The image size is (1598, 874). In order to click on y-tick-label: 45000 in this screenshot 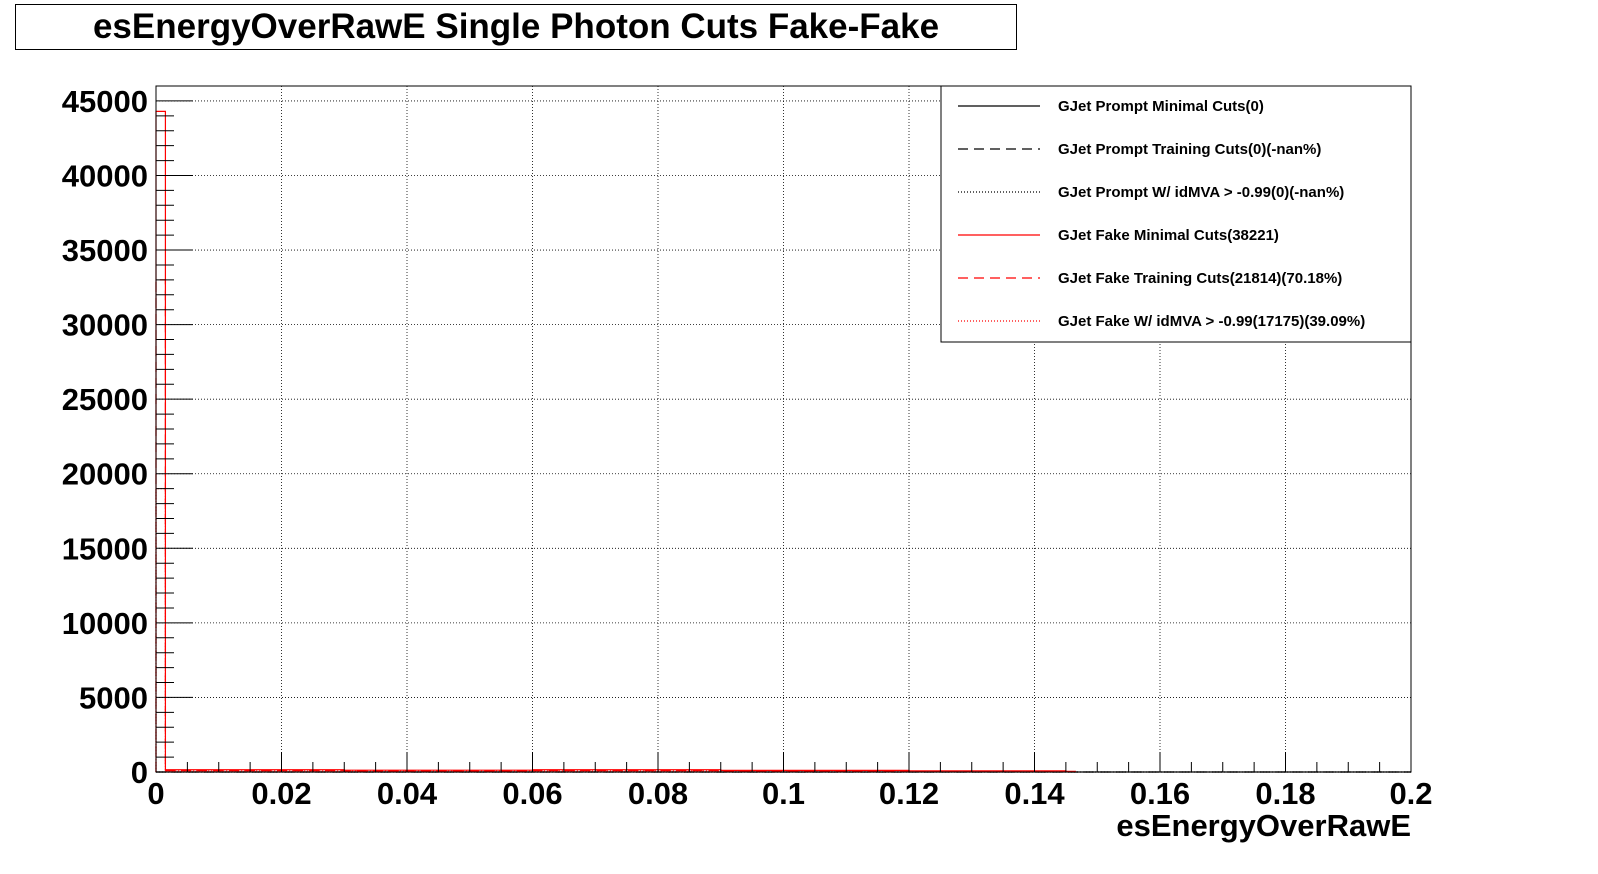, I will do `click(105, 101)`.